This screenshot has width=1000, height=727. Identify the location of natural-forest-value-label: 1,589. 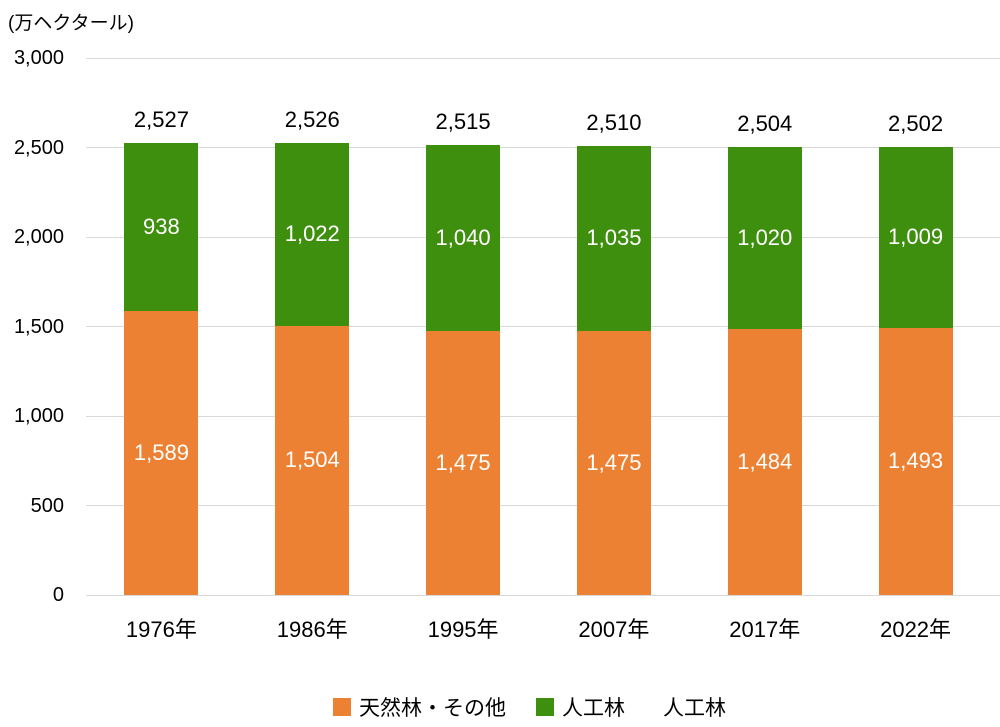
(161, 452).